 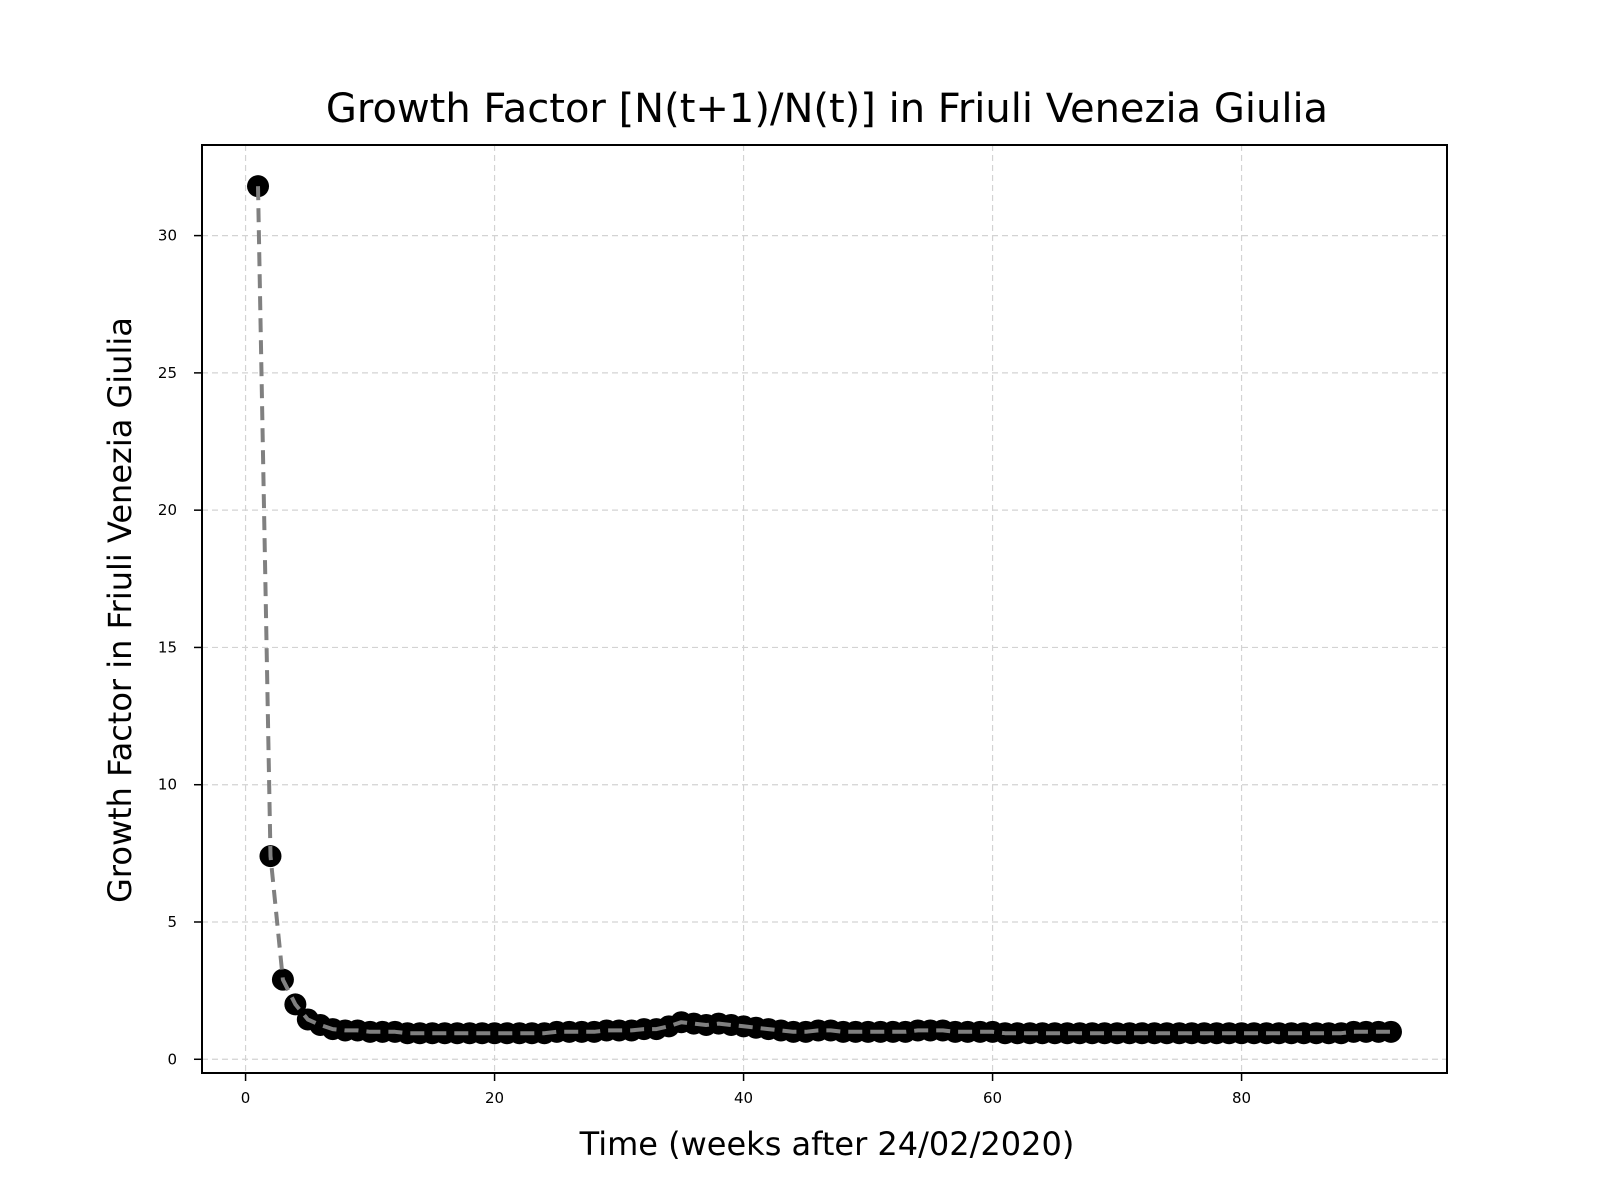 What do you see at coordinates (992, 1098) in the screenshot?
I see `x-tick-label: 60` at bounding box center [992, 1098].